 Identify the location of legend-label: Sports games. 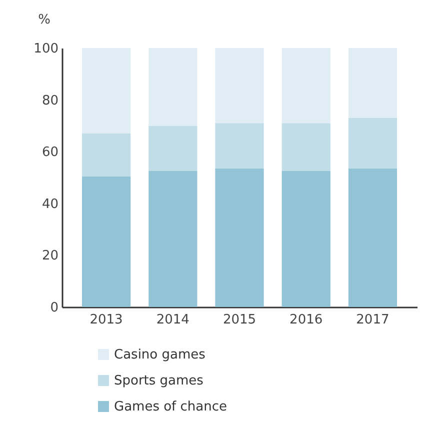
(159, 381).